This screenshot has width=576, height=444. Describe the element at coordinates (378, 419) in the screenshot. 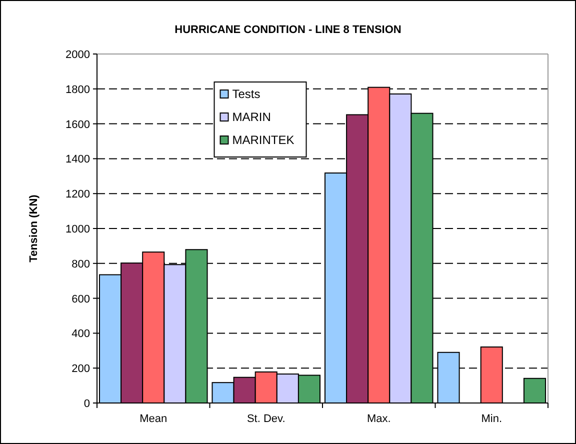

I see `x-tick-label: Max.` at that location.